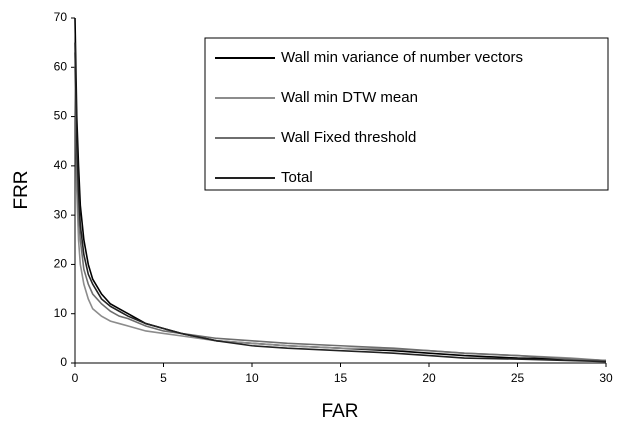  Describe the element at coordinates (61, 165) in the screenshot. I see `y-tick-label: 40` at that location.